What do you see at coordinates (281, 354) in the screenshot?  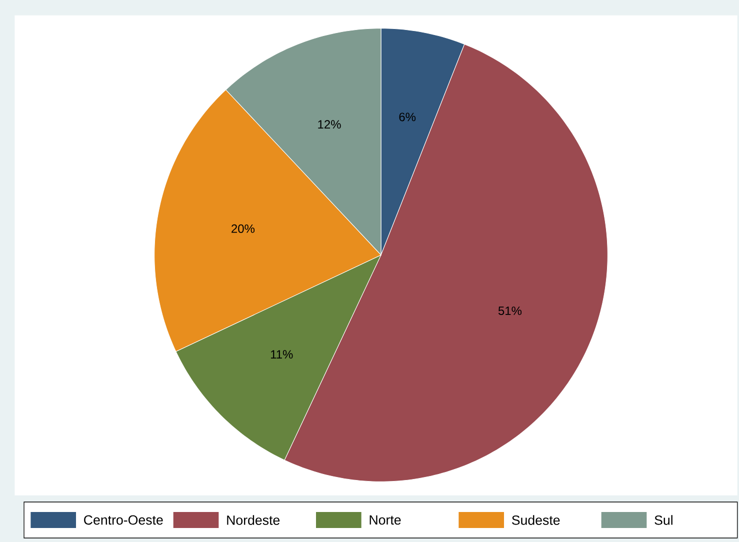 I see `data-label: 11%` at bounding box center [281, 354].